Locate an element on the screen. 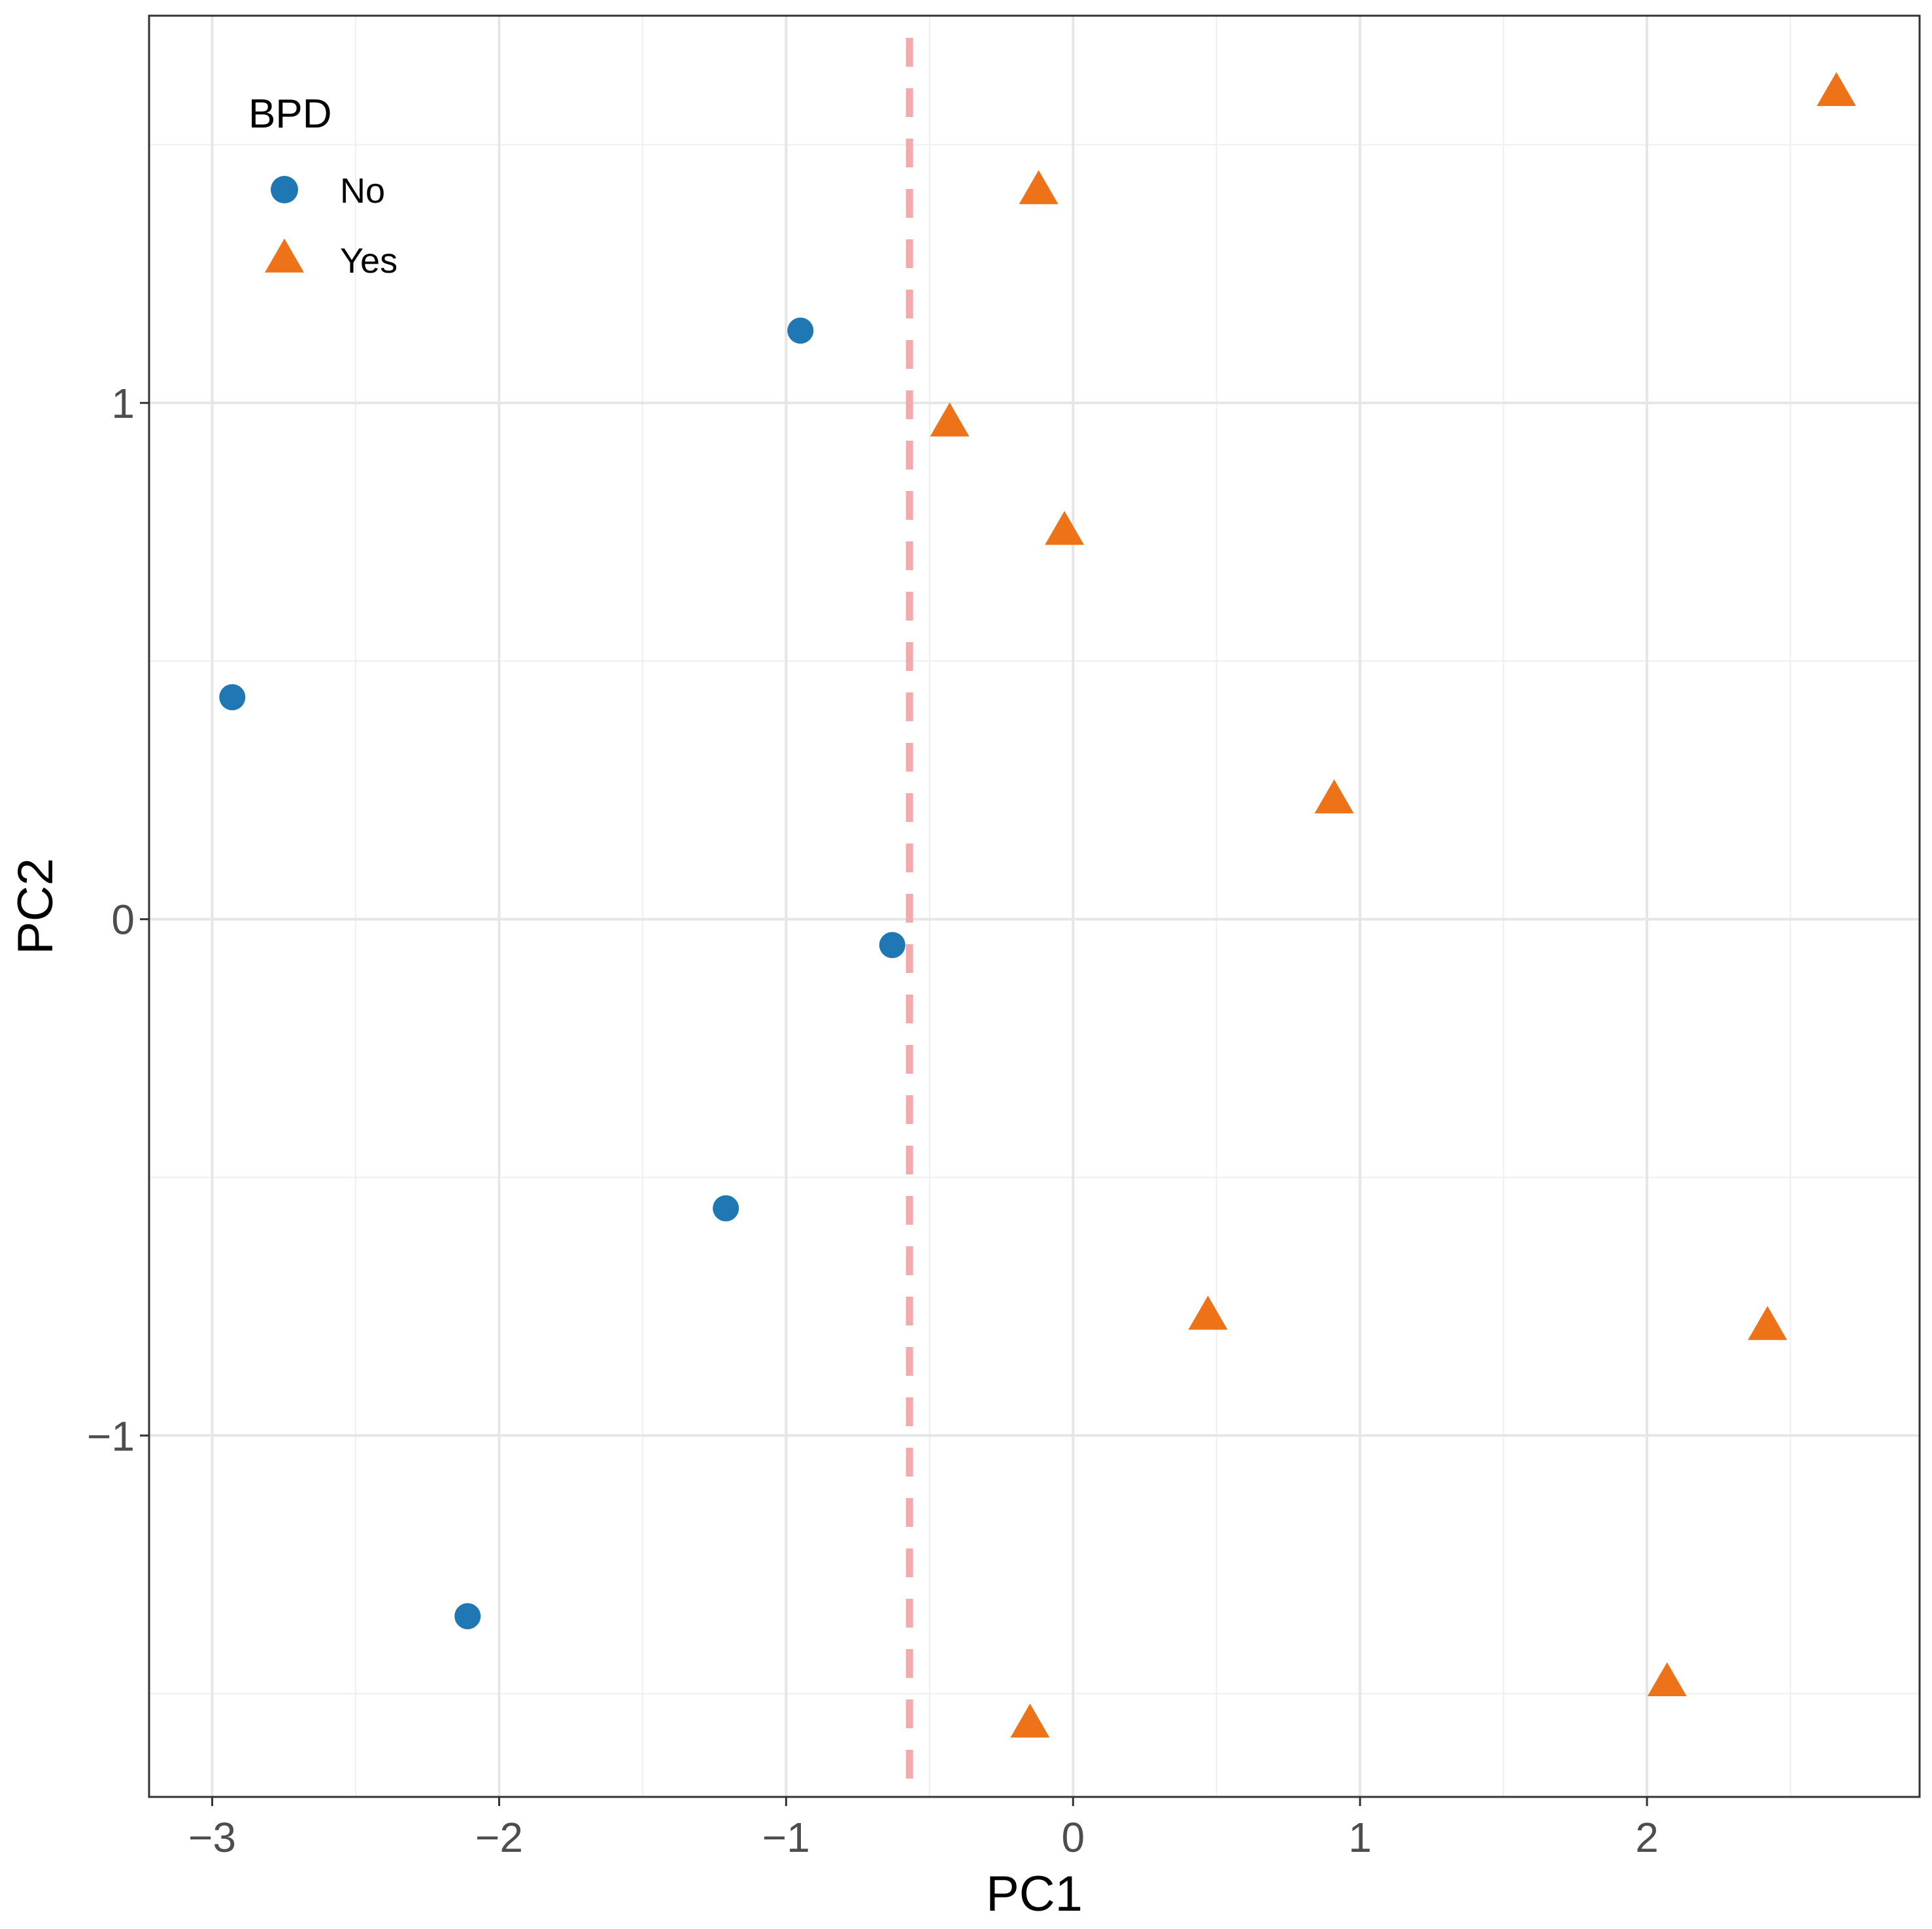  y-tick-label: 1 is located at coordinates (123, 403).